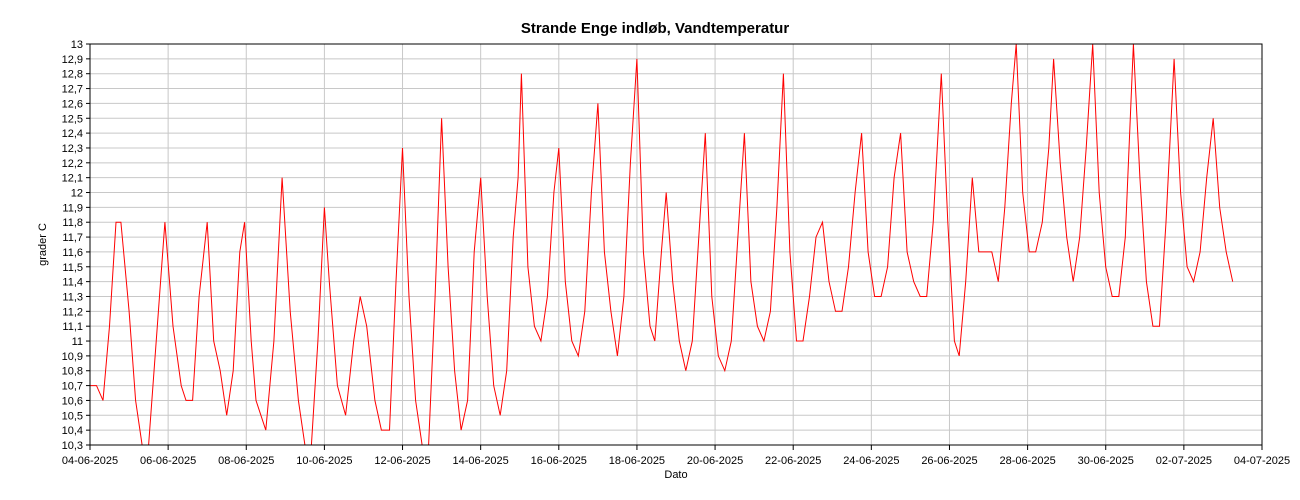 The image size is (1300, 500). Describe the element at coordinates (871, 461) in the screenshot. I see `x-tick-label: 24-06-2025` at that location.